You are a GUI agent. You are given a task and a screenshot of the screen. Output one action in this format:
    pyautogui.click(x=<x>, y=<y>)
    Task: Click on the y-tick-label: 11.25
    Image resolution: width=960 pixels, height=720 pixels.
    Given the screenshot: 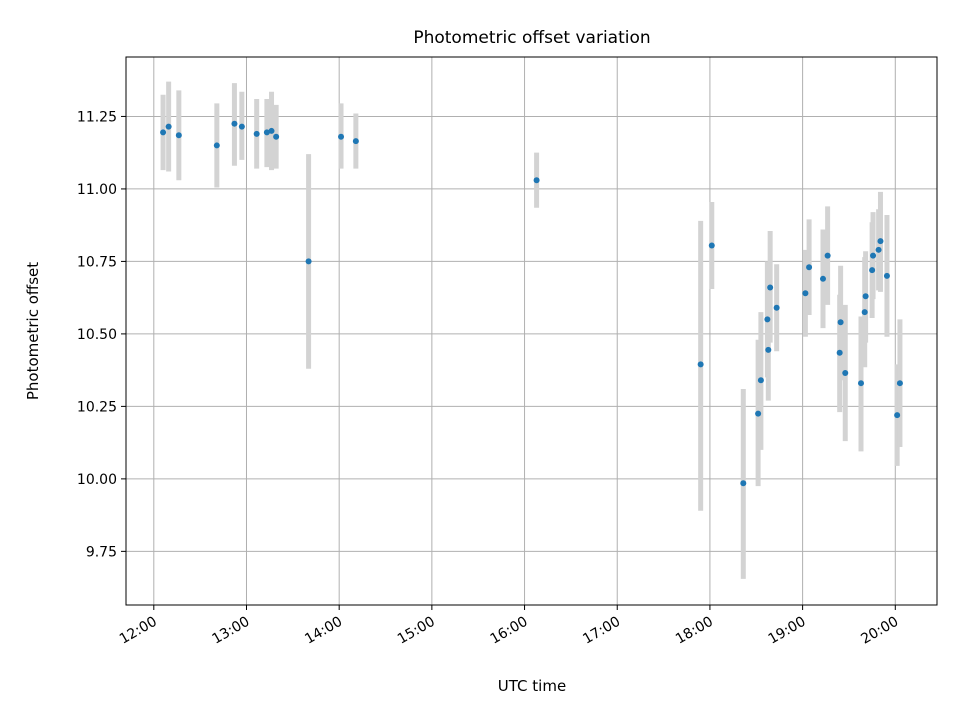 What is the action you would take?
    pyautogui.click(x=97, y=117)
    